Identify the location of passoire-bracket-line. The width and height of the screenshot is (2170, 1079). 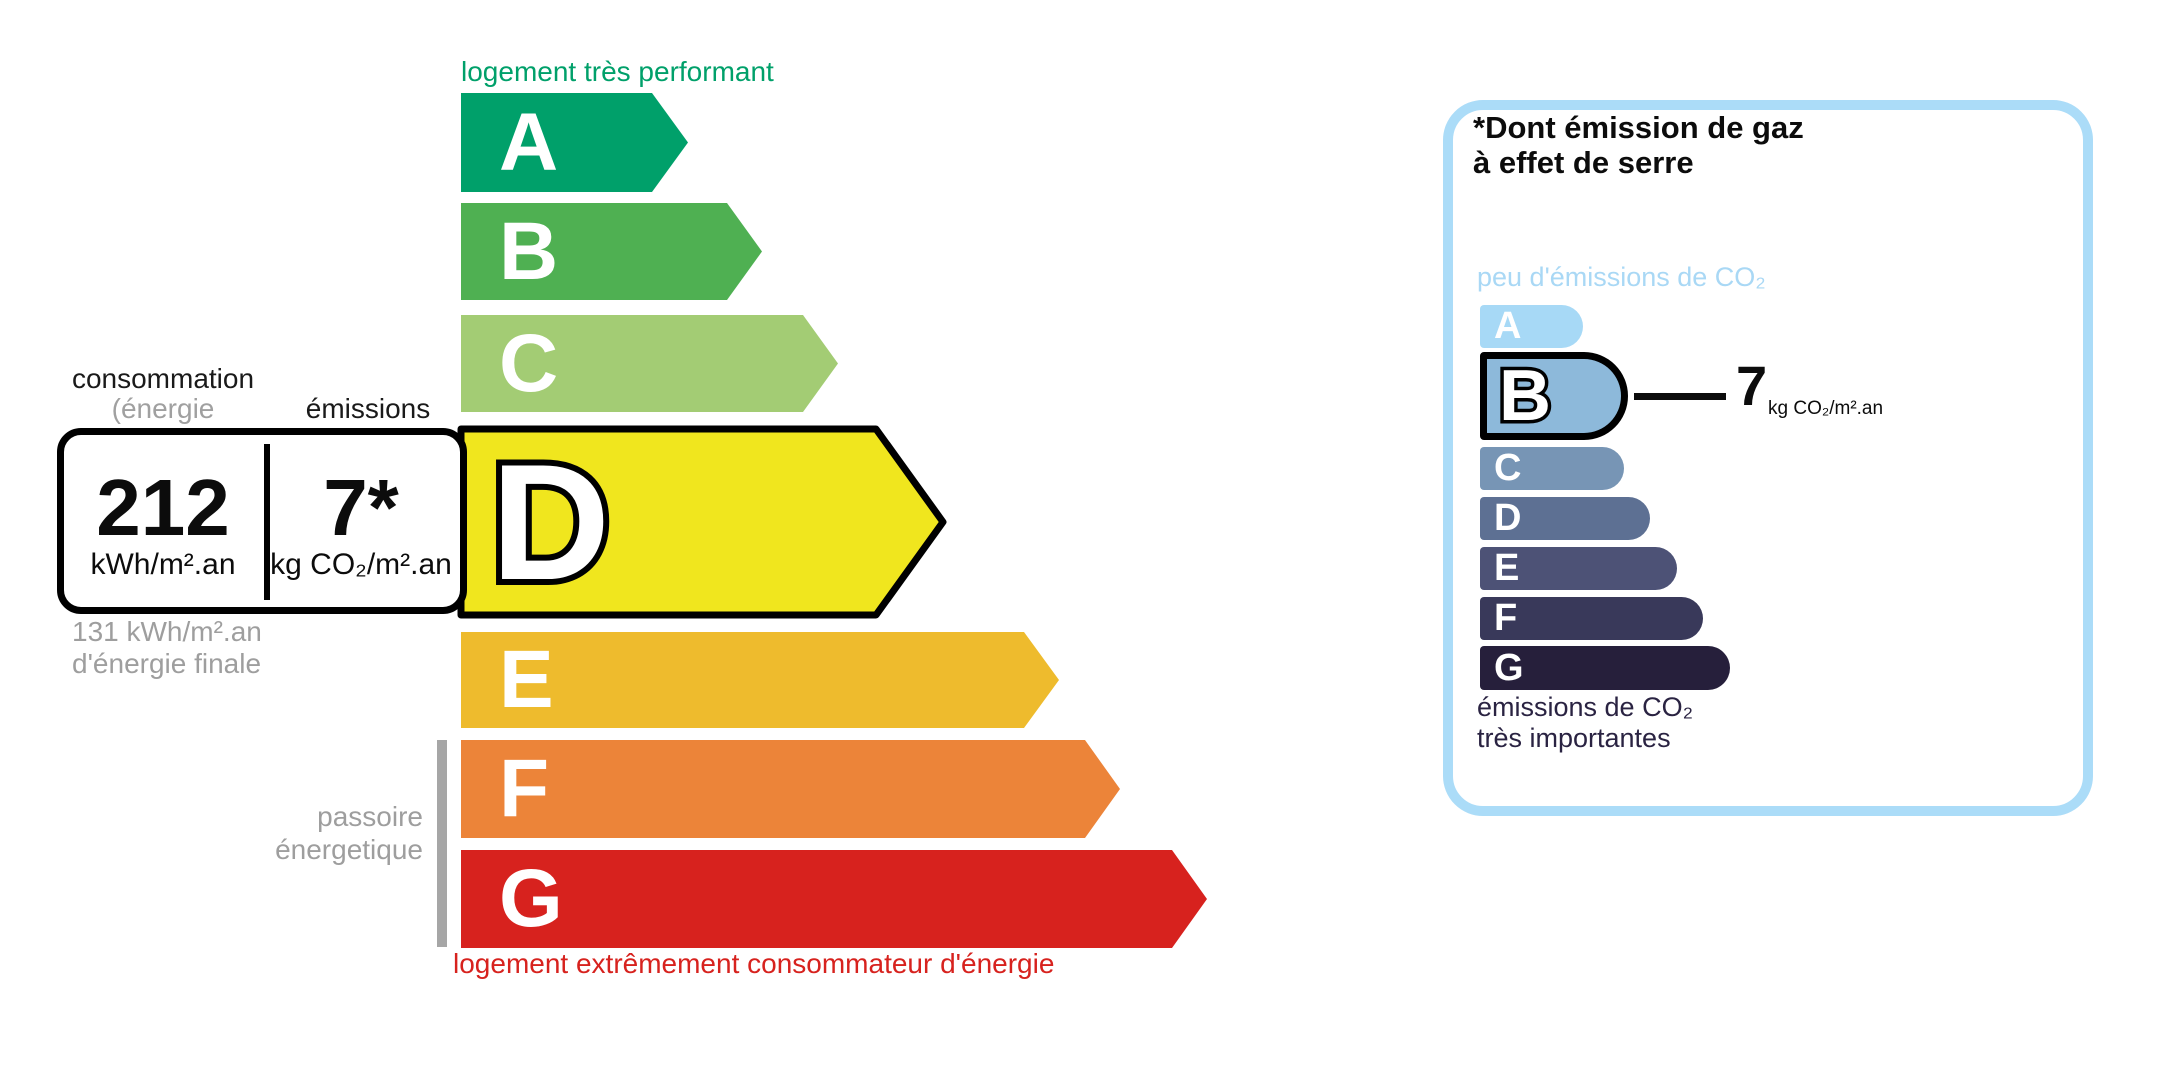
(442, 843).